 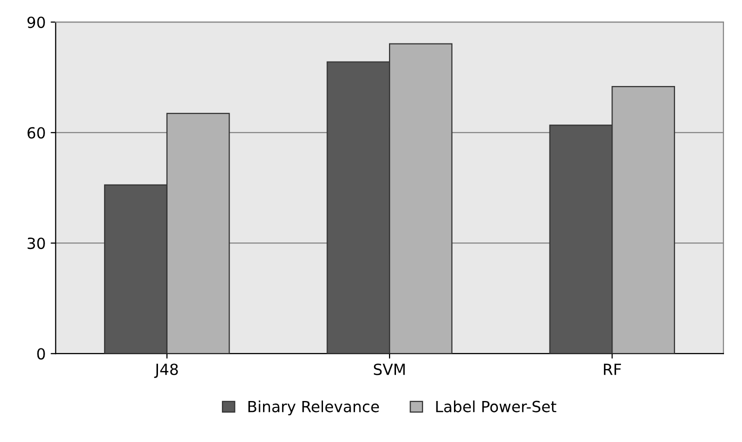 I want to click on y-tick-label: 30, so click(x=36, y=244).